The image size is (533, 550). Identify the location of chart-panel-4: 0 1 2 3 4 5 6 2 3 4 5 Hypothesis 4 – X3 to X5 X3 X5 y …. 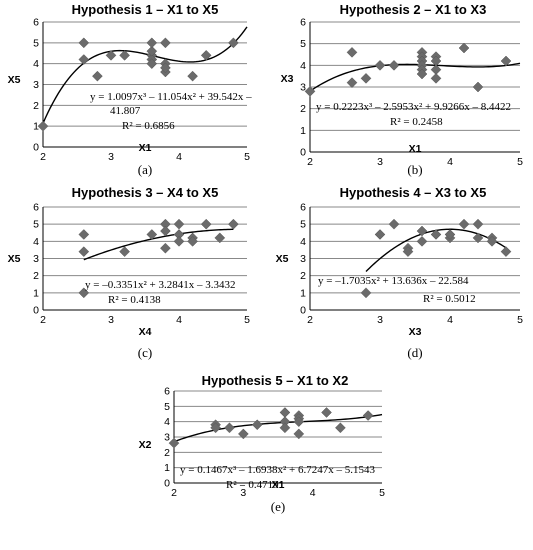
(400, 272).